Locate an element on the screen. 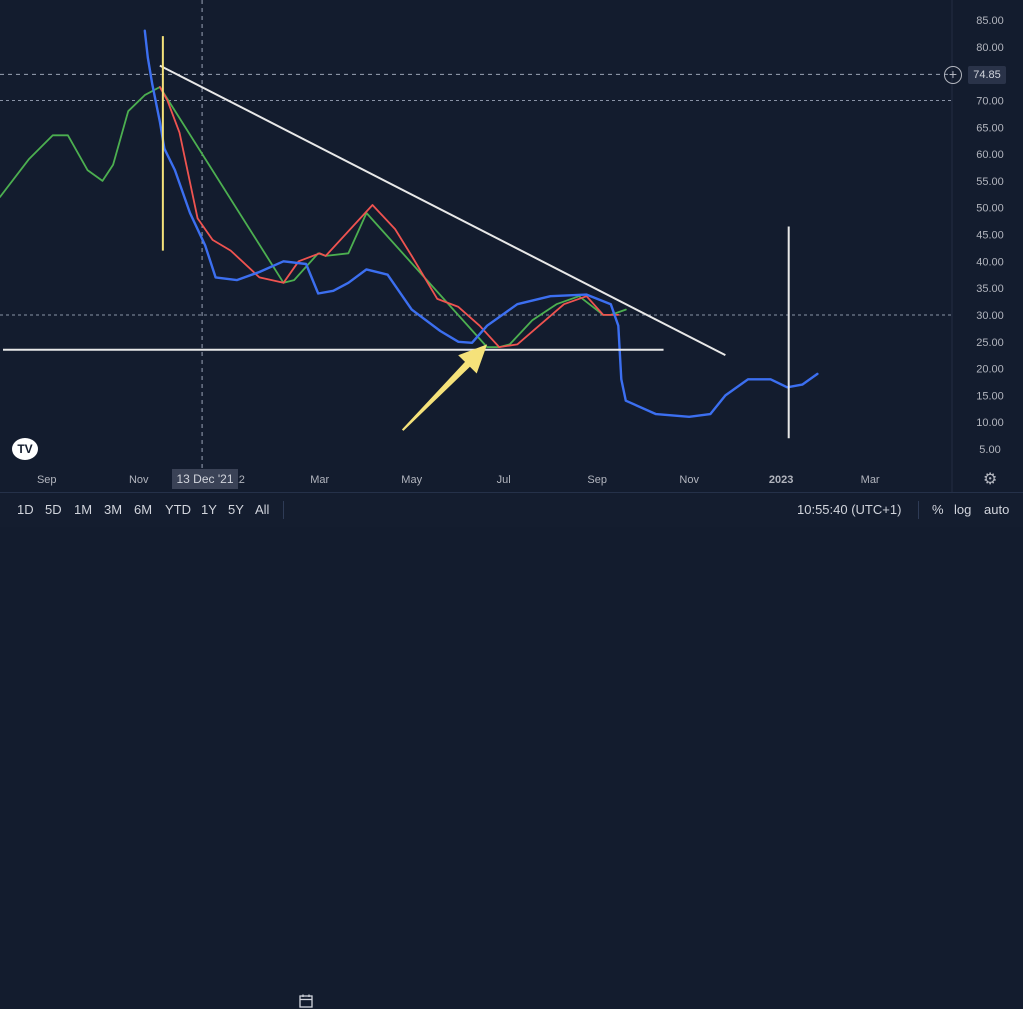 Image resolution: width=1023 pixels, height=1009 pixels. y-tick-label: 70.00 is located at coordinates (990, 101).